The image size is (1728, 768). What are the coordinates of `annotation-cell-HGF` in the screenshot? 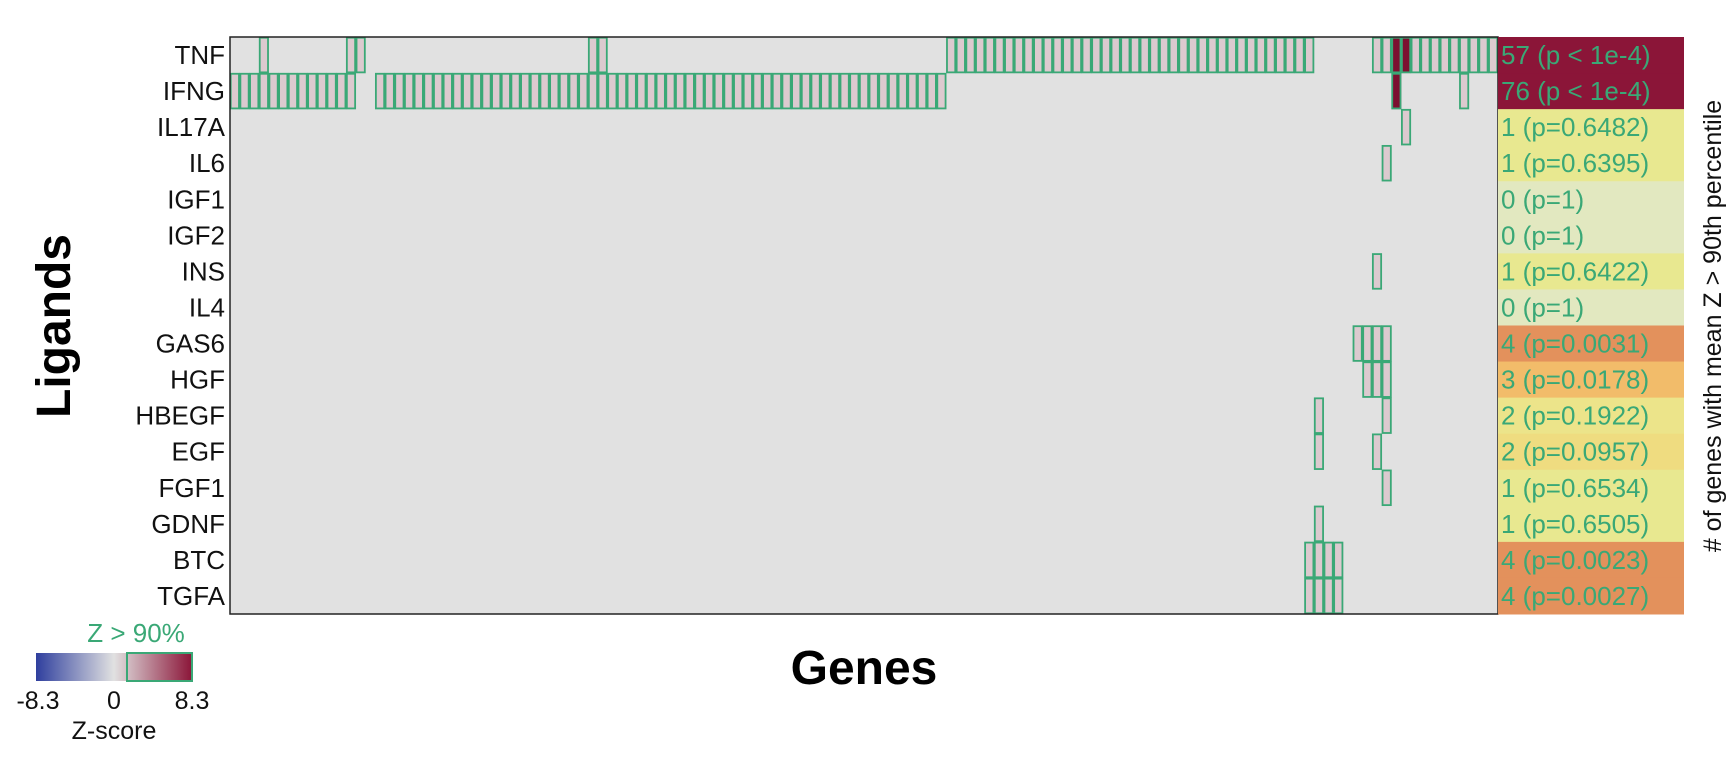 It's located at (1591, 380).